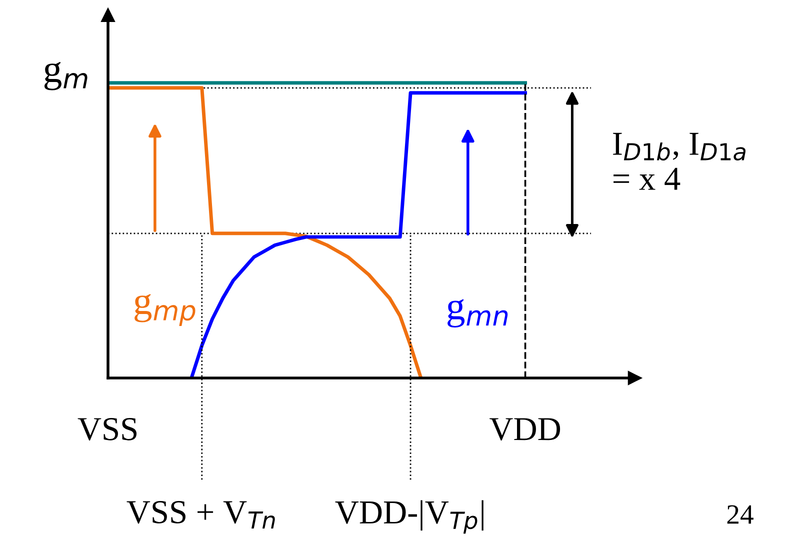  Describe the element at coordinates (478, 313) in the screenshot. I see `text: g$_{mn}$` at that location.